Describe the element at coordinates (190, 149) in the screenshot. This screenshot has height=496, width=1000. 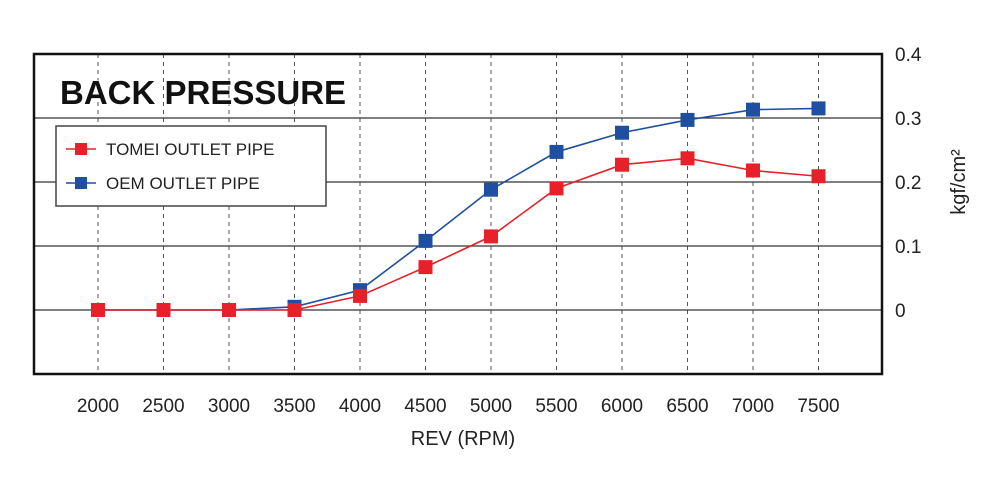
I see `legend-label-tomei: TOMEI OUTLET PIPE` at that location.